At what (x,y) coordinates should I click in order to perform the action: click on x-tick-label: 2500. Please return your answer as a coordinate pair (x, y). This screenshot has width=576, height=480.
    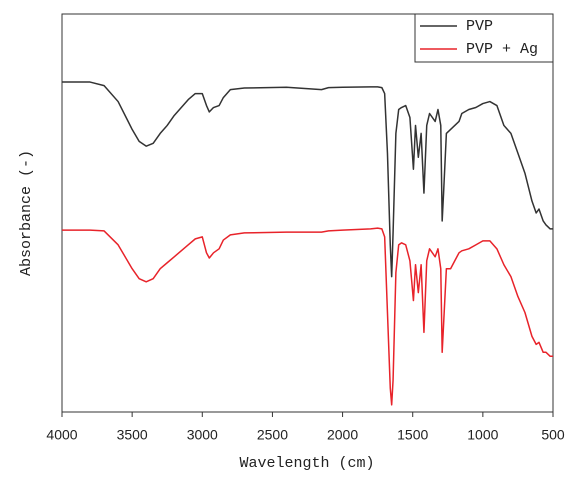
    Looking at the image, I should click on (272, 435).